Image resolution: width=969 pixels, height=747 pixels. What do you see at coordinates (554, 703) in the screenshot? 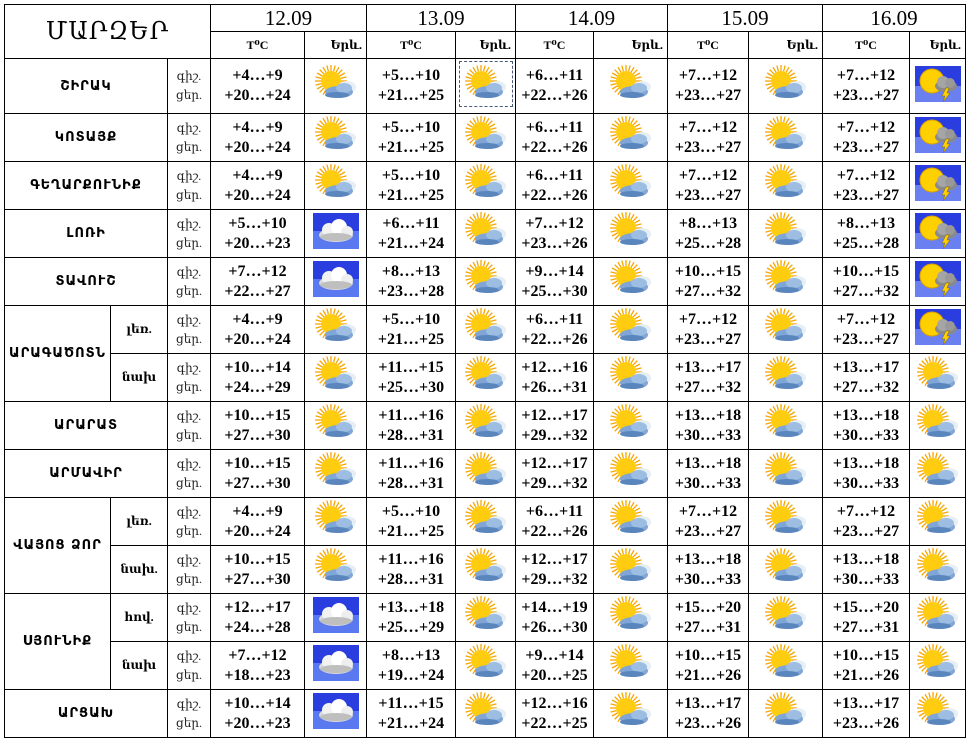
I see `night-temperature: +12…+16` at bounding box center [554, 703].